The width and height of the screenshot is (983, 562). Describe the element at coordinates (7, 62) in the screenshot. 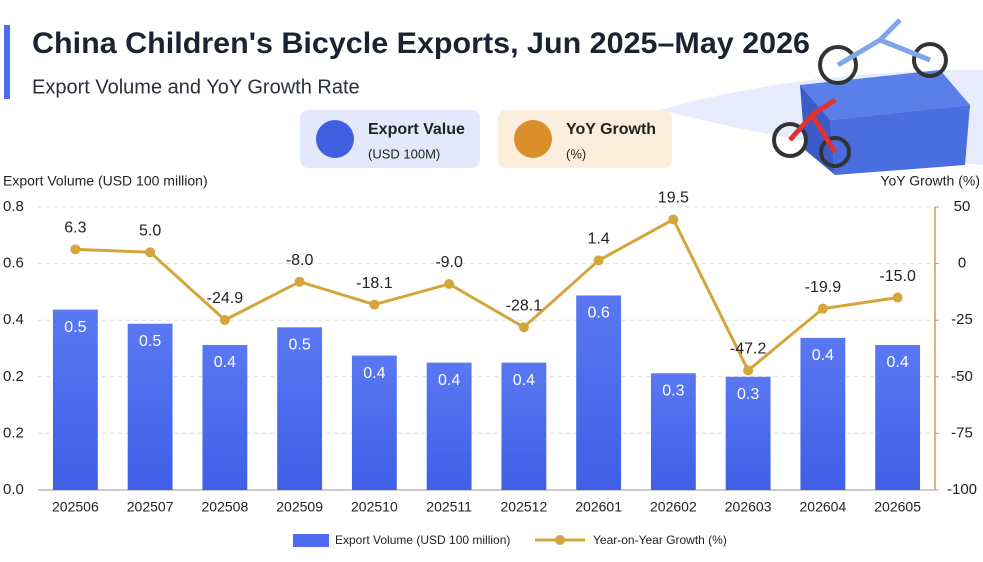

I see `title-accent` at that location.